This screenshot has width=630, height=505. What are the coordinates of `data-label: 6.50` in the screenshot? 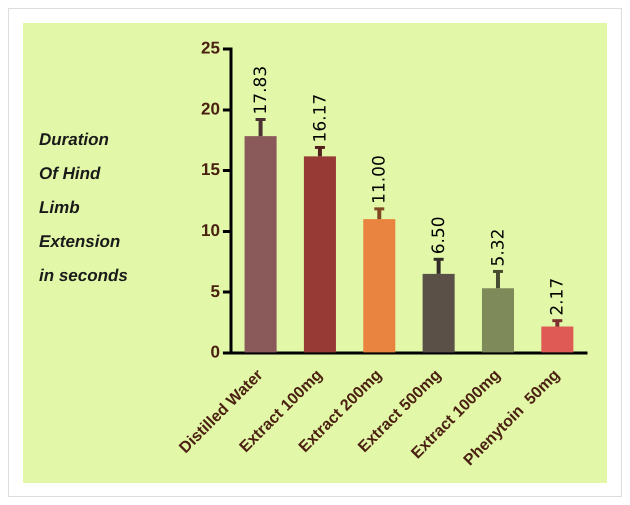 It's located at (439, 235).